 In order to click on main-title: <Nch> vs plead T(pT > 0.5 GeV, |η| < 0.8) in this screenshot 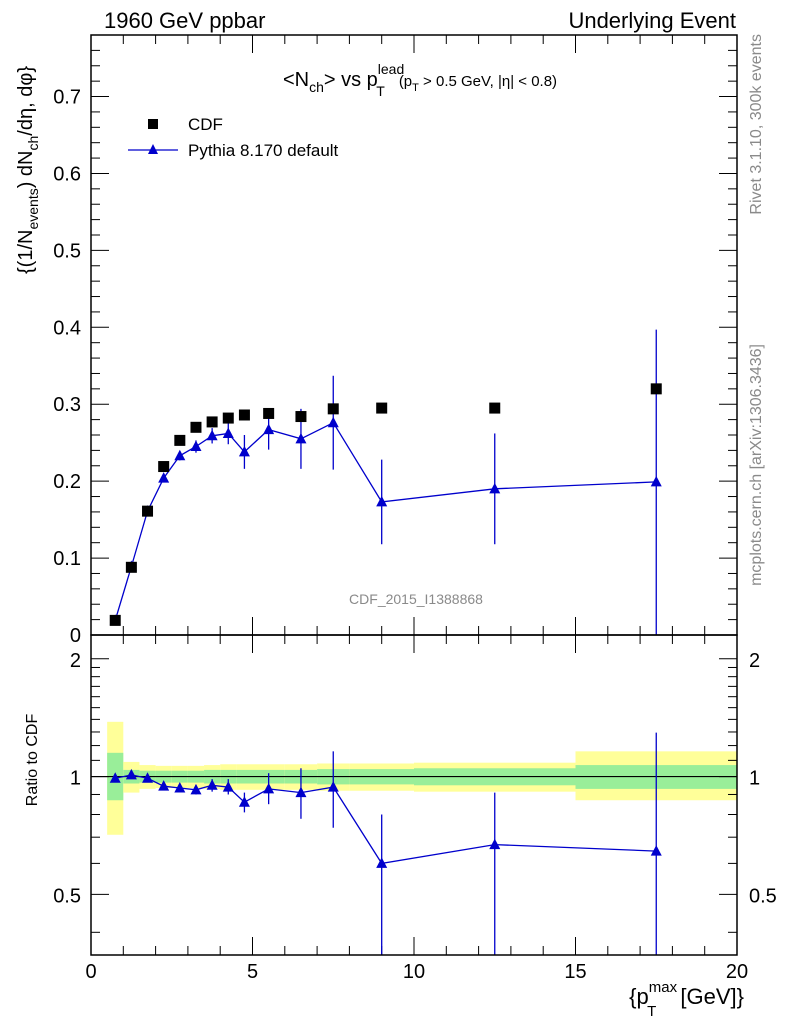, I will do `click(420, 80)`.